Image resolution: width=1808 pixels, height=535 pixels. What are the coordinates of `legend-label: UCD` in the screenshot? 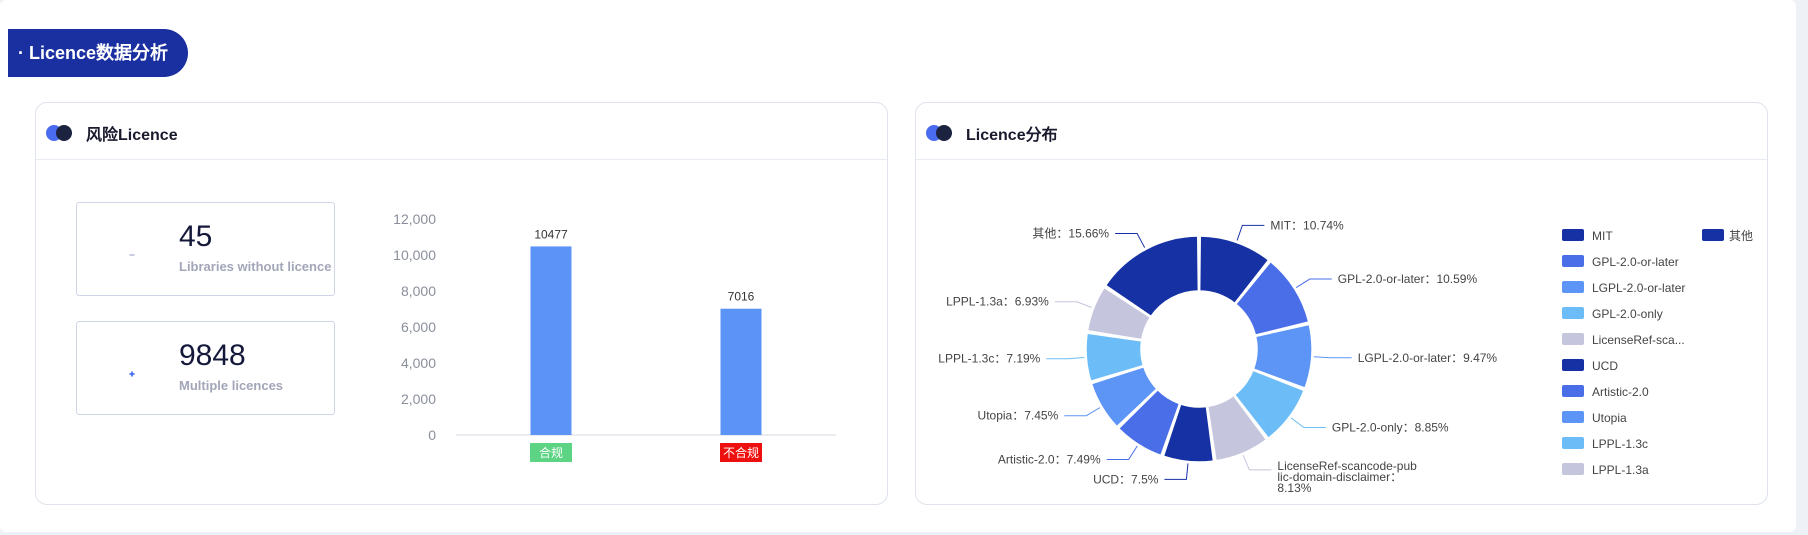 It's located at (1605, 366).